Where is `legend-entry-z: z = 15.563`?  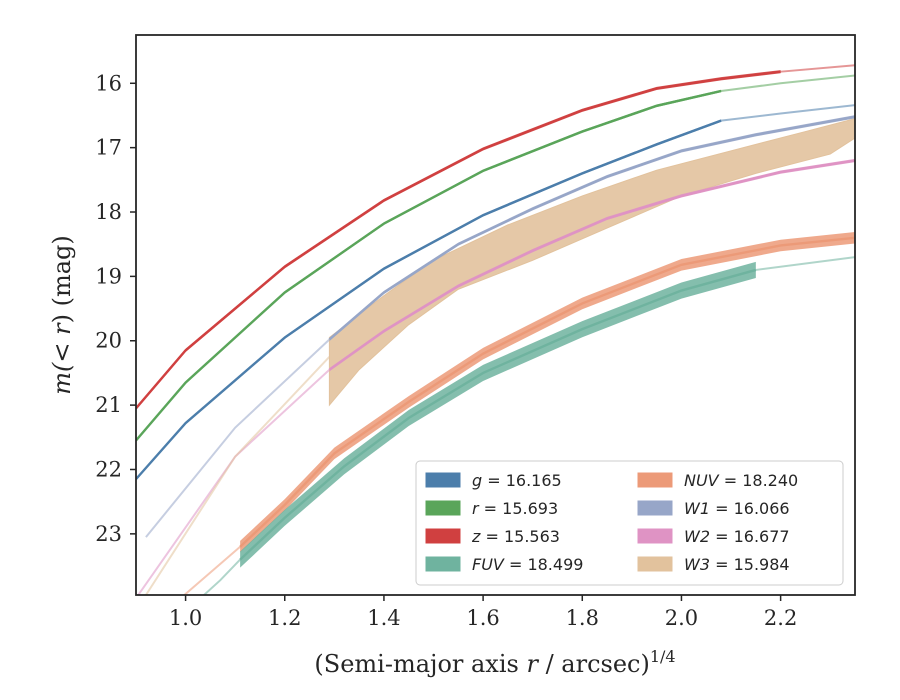 legend-entry-z: z = 15.563 is located at coordinates (492, 536).